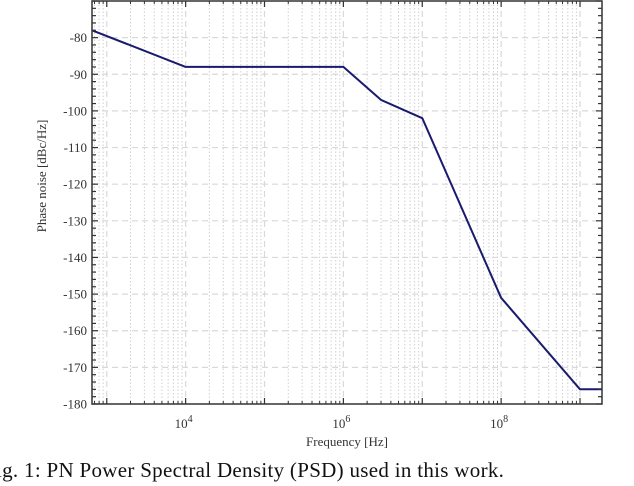  I want to click on y-tick-label: -110, so click(75, 147).